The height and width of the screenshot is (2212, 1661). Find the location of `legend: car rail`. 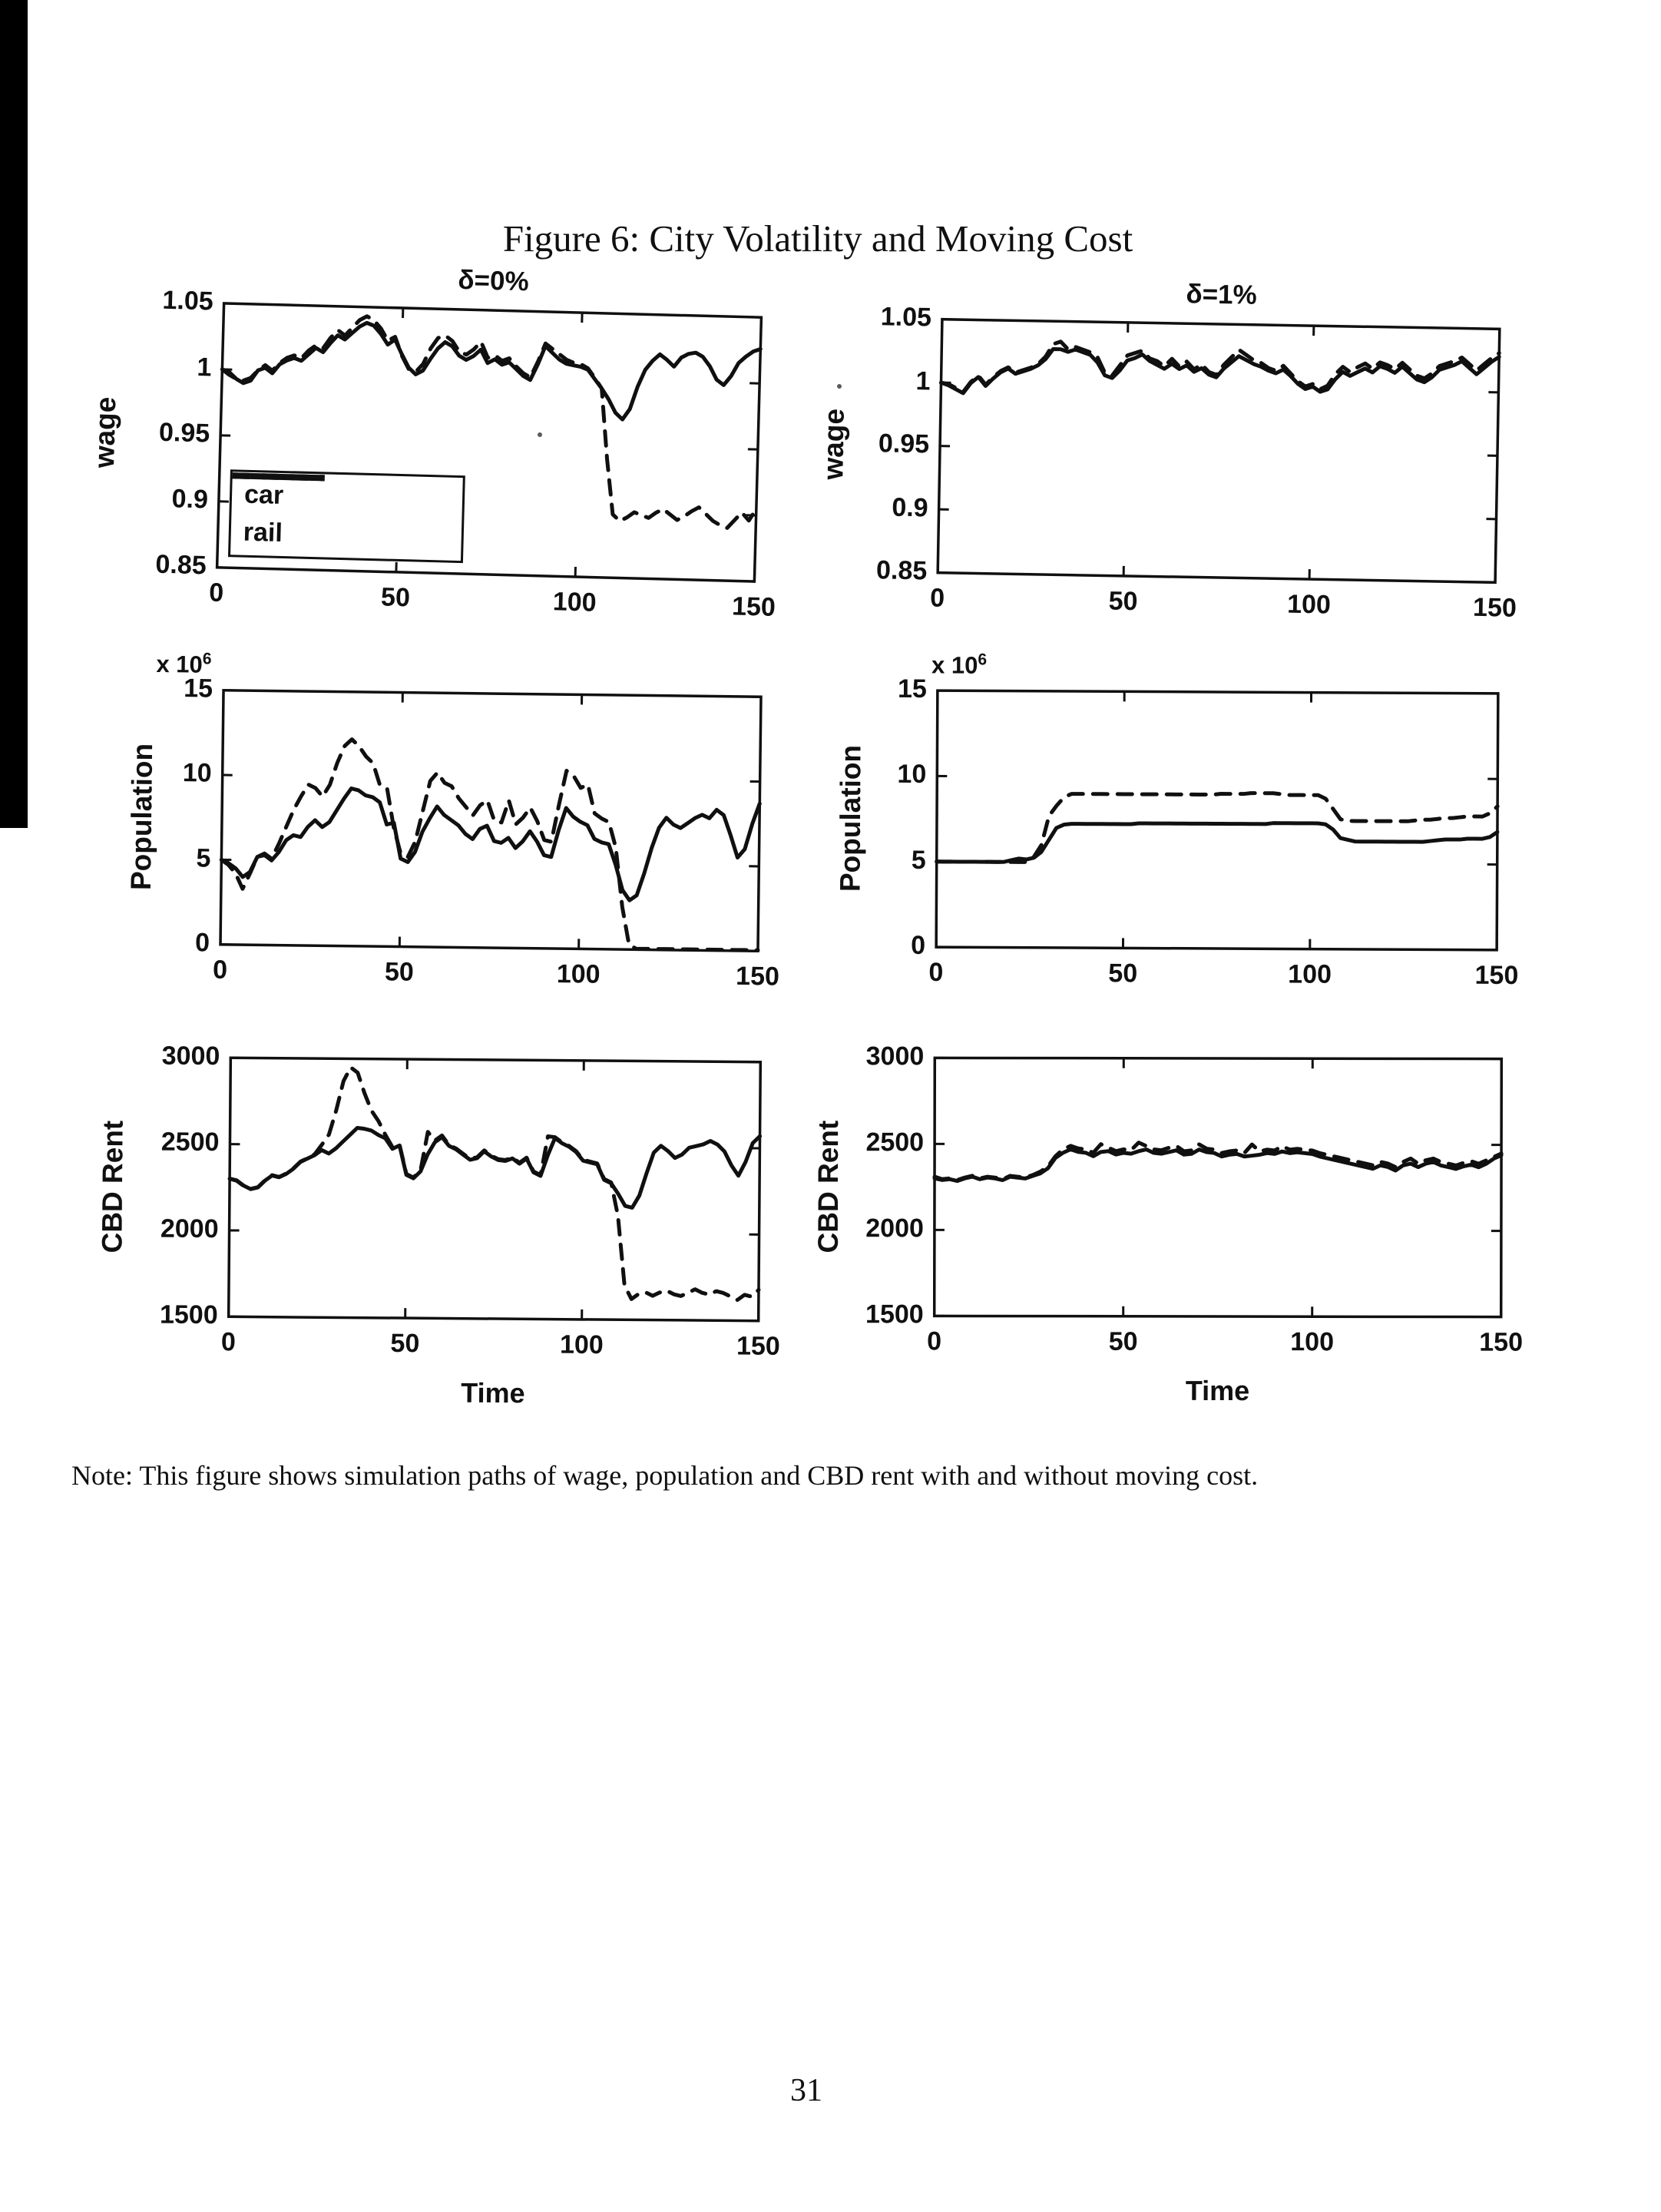

legend: car rail is located at coordinates (346, 517).